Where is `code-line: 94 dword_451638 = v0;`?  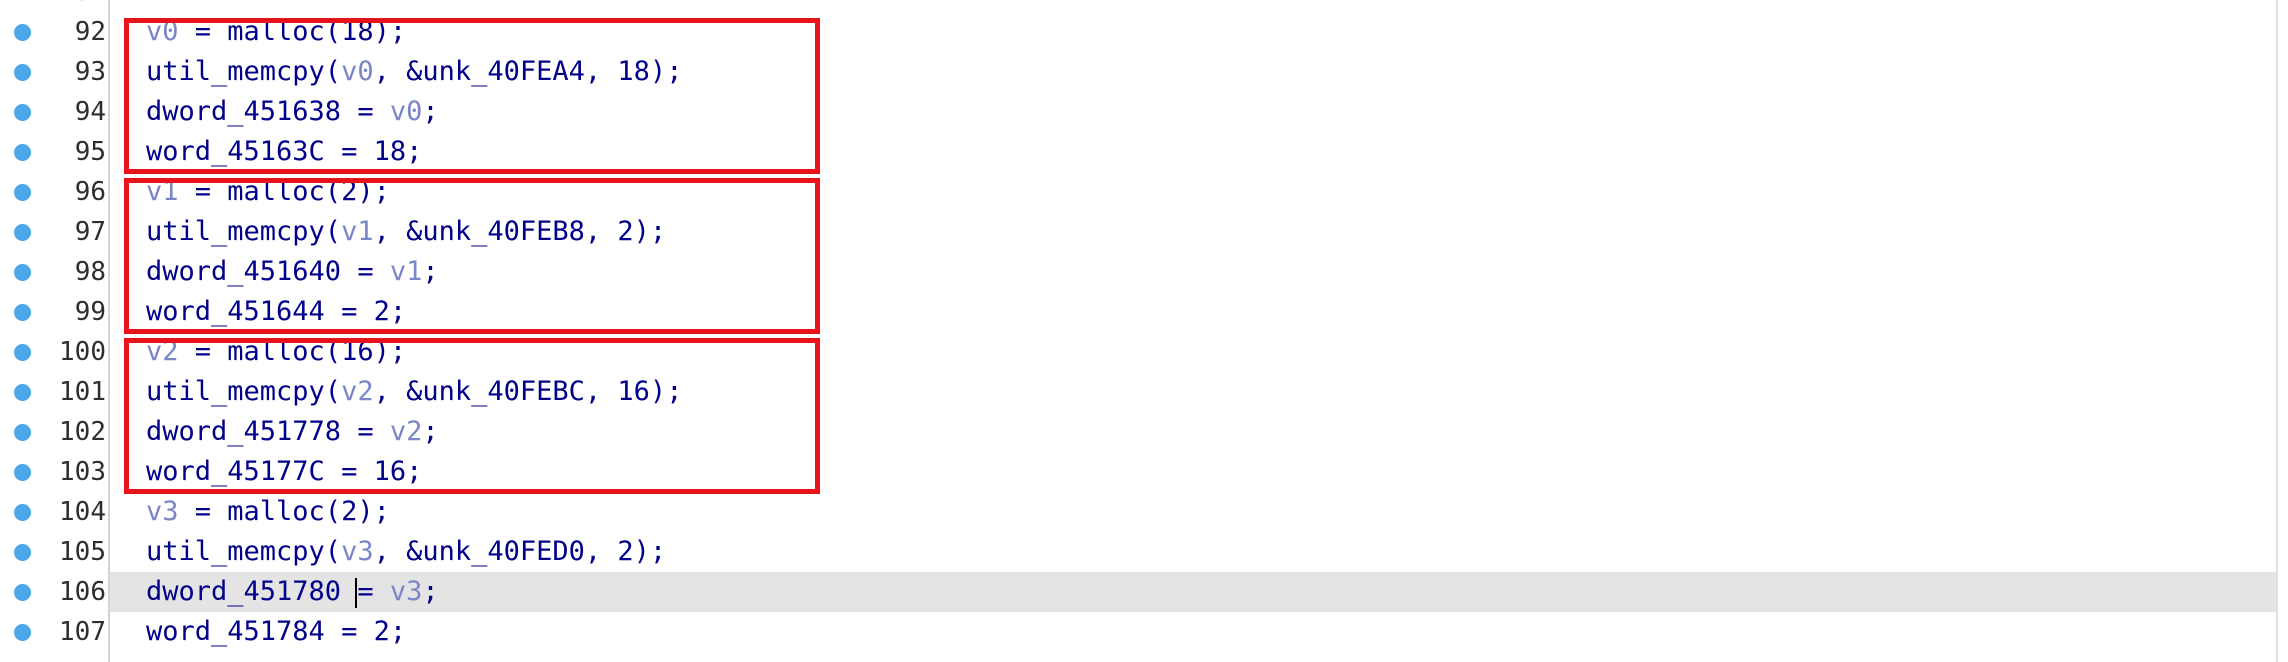 code-line: 94 dword_451638 = v0; is located at coordinates (1138, 112).